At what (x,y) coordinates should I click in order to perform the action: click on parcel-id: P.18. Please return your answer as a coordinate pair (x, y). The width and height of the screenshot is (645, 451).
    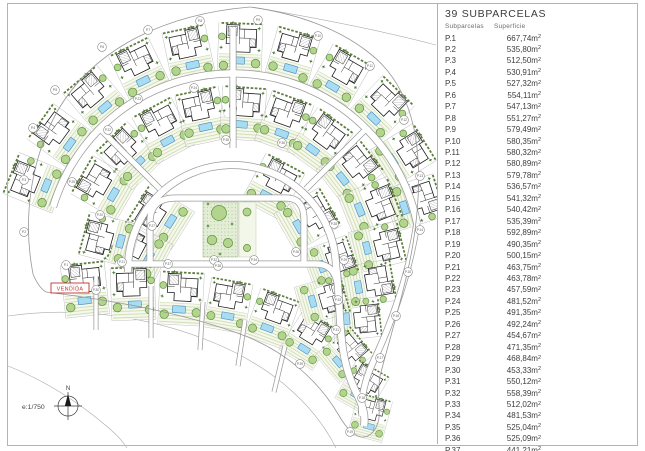
    Looking at the image, I should click on (453, 233).